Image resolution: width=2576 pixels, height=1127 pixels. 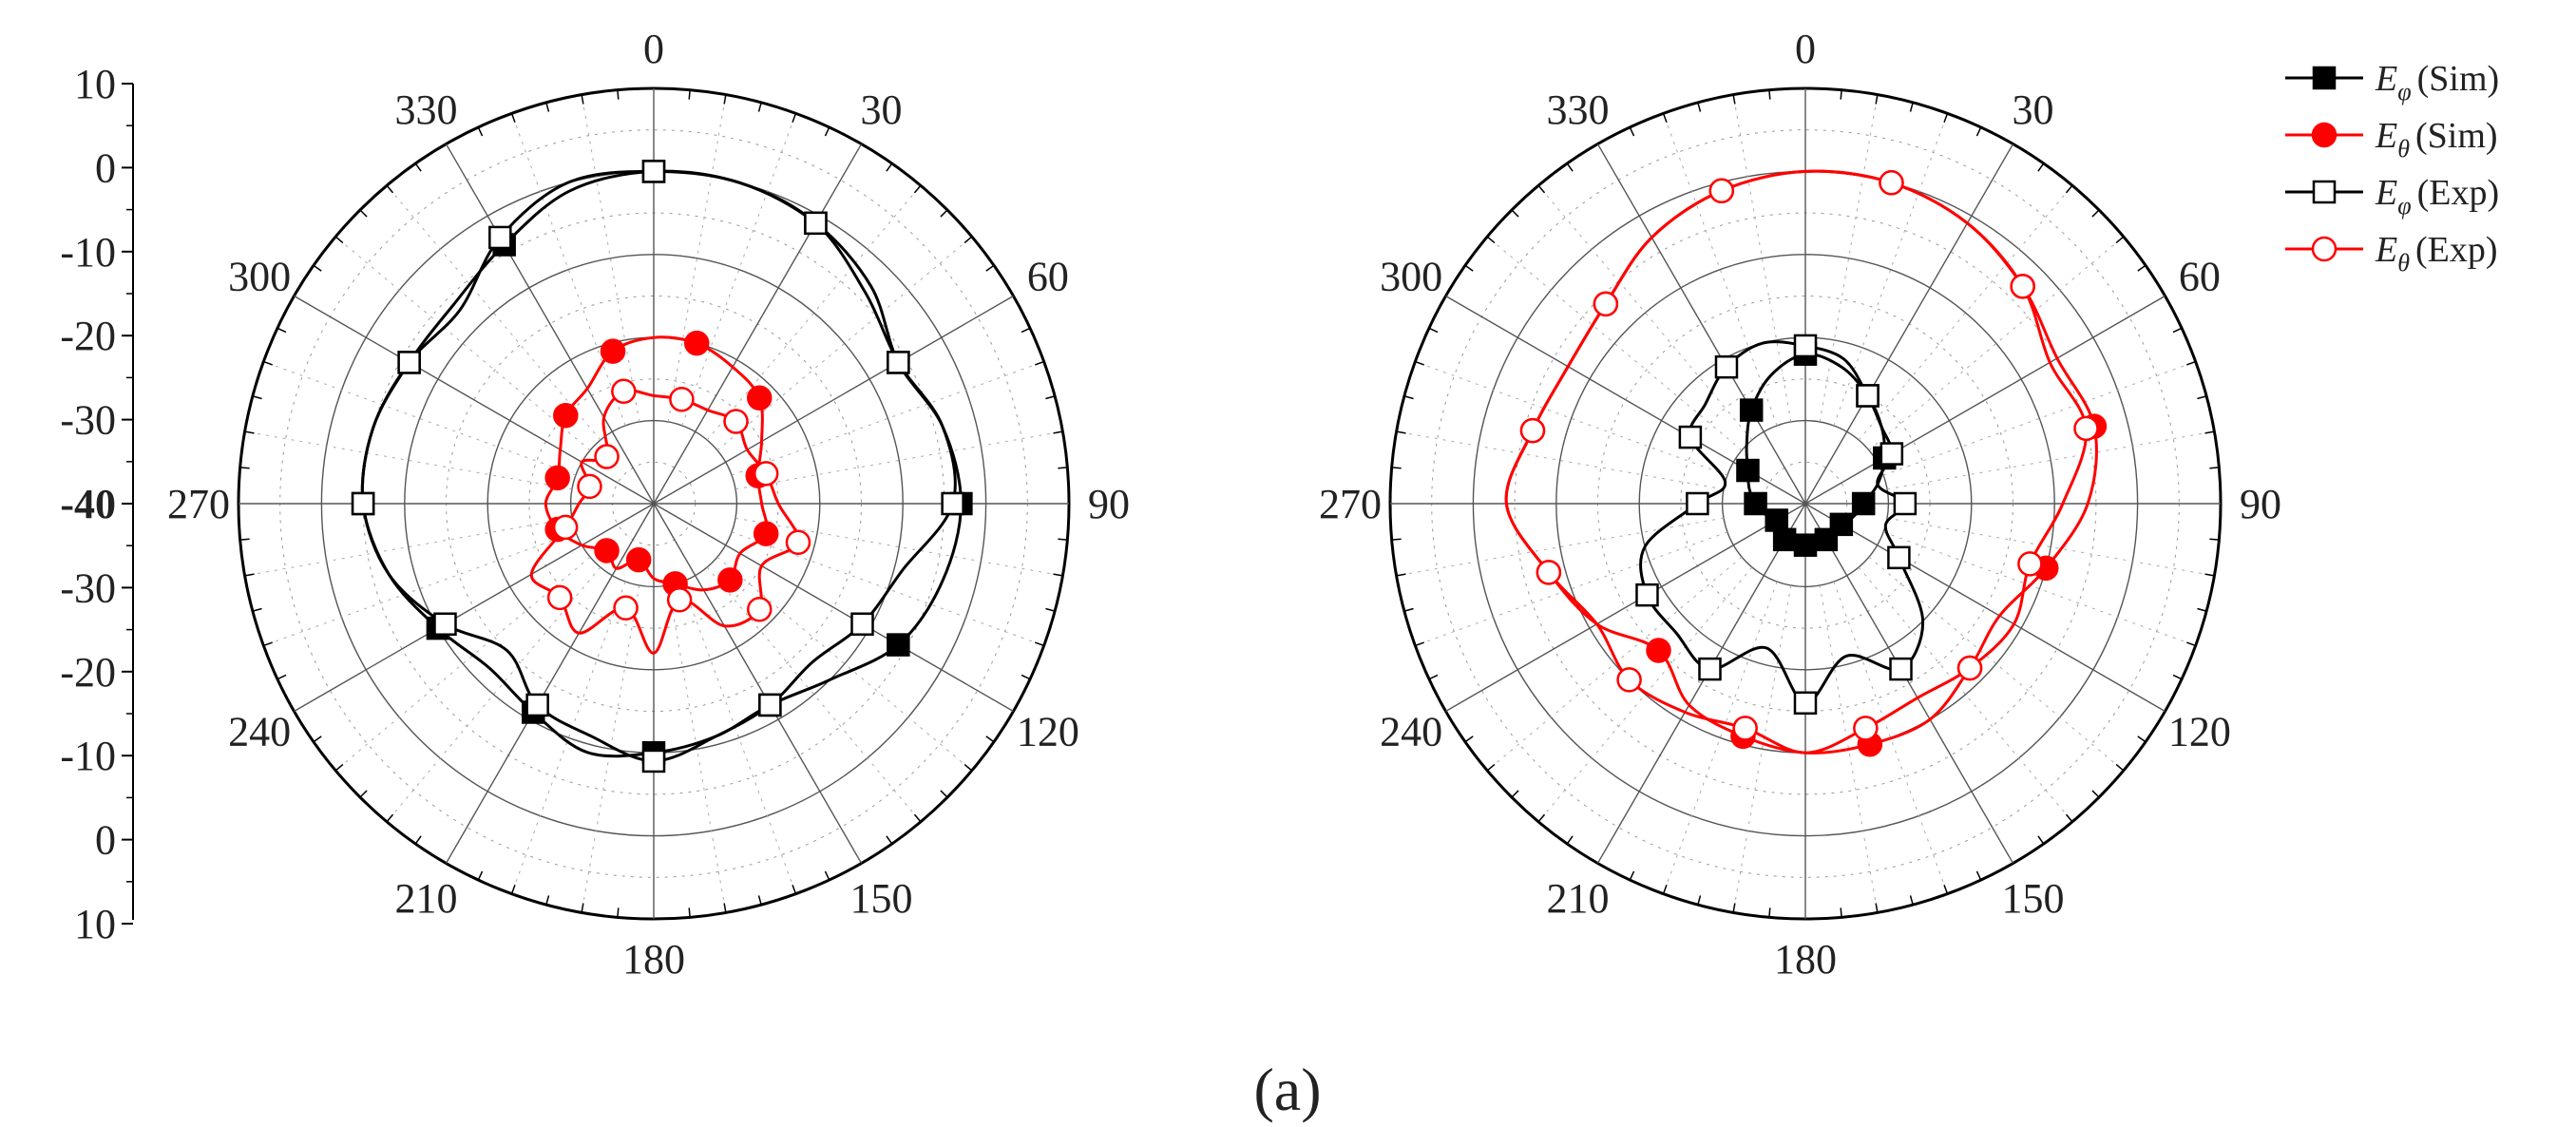 I want to click on angle-tick-label: 330, so click(x=1578, y=109).